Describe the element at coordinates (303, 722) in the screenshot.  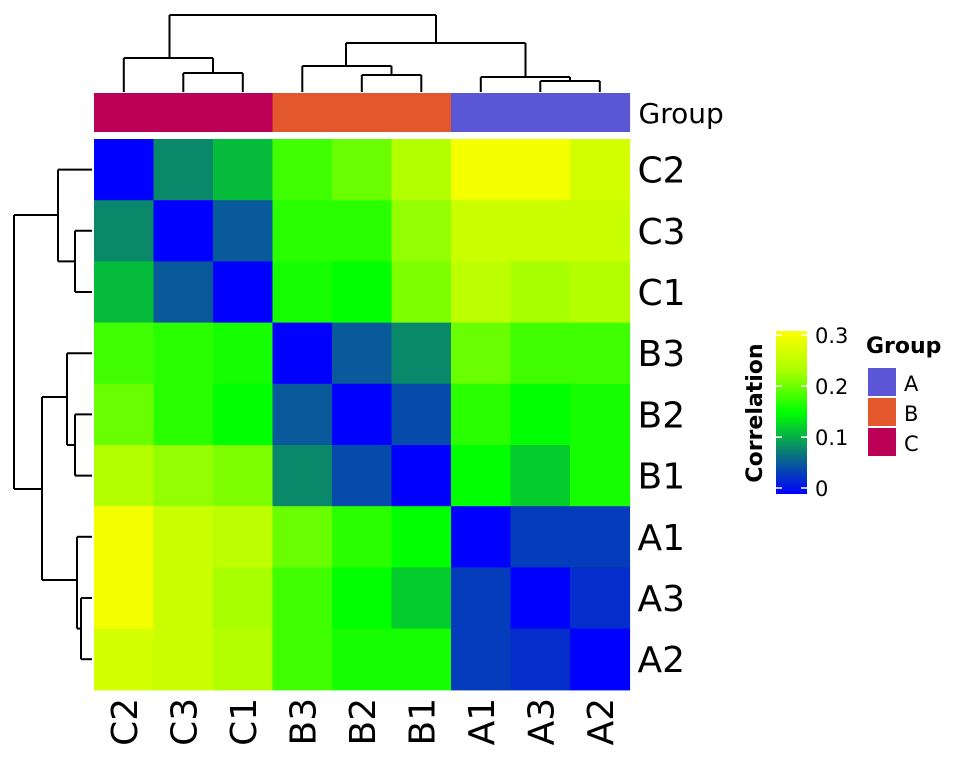
I see `column-label-B3: B3` at that location.